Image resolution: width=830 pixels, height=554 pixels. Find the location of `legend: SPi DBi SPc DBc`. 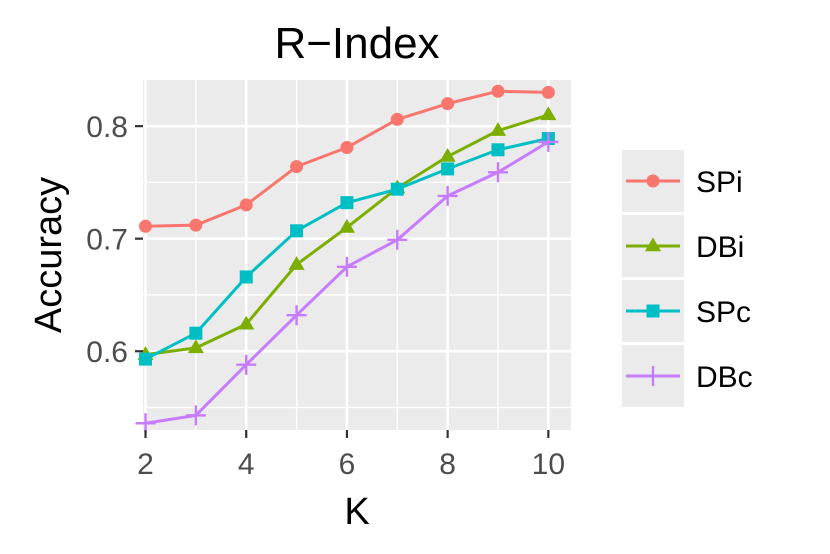

legend: SPi DBi SPc DBc is located at coordinates (687, 278).